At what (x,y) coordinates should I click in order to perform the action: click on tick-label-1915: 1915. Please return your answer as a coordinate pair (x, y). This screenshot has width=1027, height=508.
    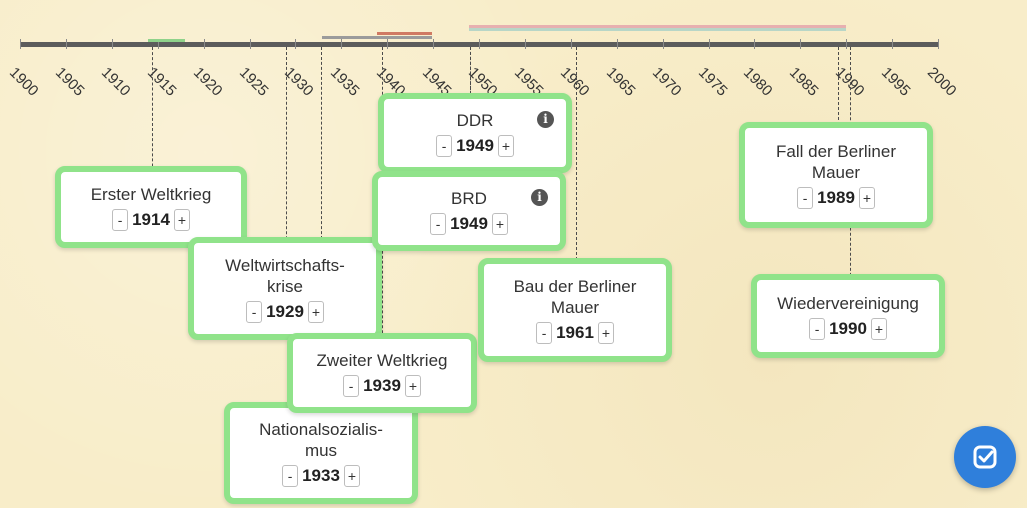
    Looking at the image, I should click on (161, 82).